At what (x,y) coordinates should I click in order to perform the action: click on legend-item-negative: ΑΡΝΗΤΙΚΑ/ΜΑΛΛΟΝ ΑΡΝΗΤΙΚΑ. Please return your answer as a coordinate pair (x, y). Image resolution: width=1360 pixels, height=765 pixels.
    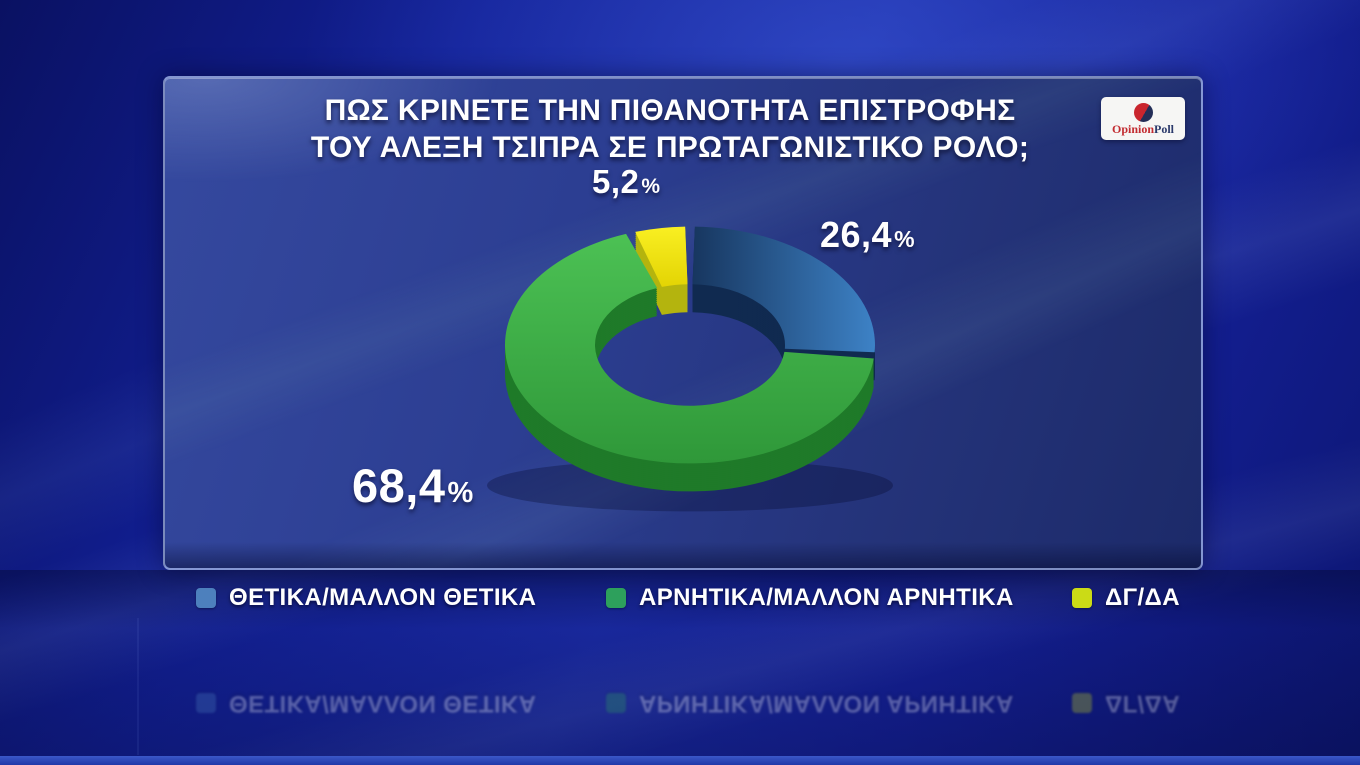
    Looking at the image, I should click on (810, 598).